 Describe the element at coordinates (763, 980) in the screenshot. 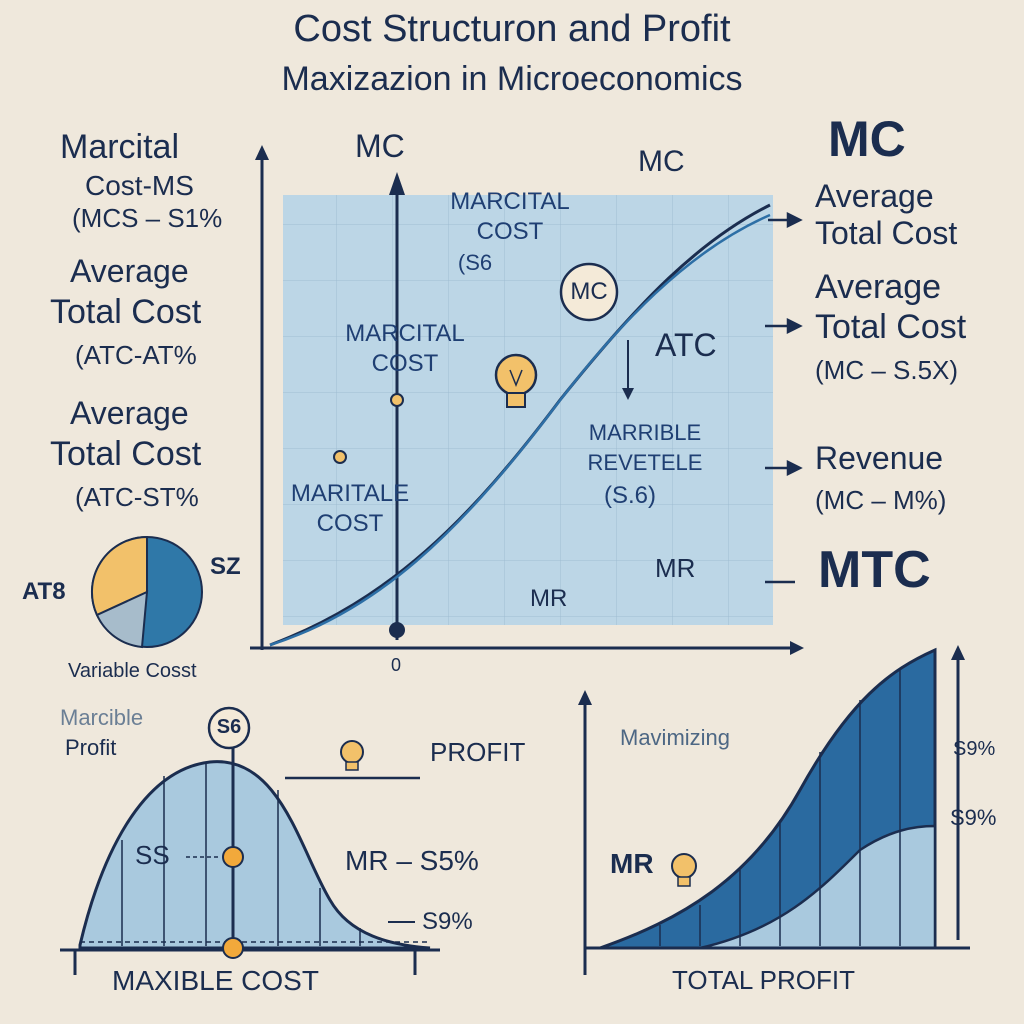

I see `total-profit-caption: TOTAL PROFIT` at that location.